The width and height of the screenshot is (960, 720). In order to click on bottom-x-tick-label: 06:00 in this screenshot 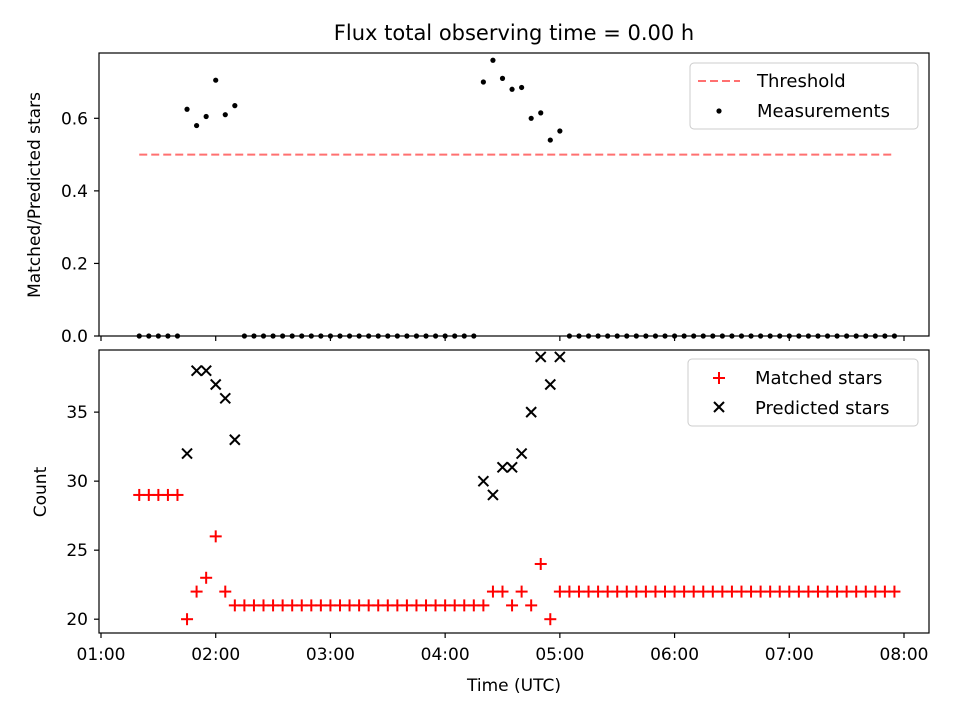, I will do `click(674, 655)`.